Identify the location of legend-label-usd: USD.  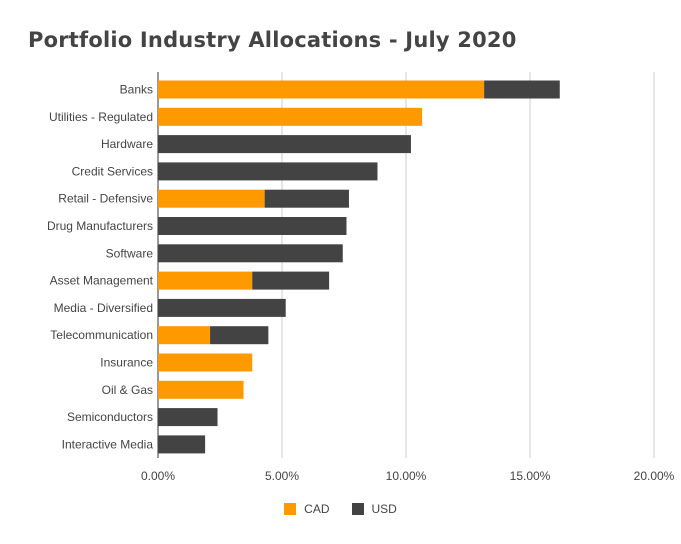
(384, 509).